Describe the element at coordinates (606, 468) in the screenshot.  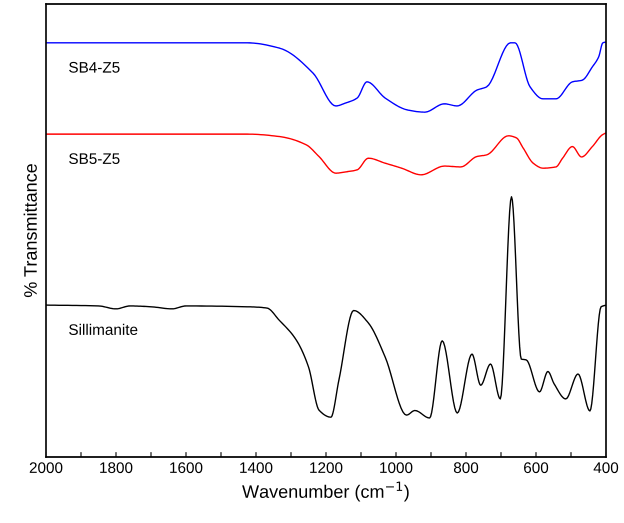
I see `x-tick-label: 400` at that location.